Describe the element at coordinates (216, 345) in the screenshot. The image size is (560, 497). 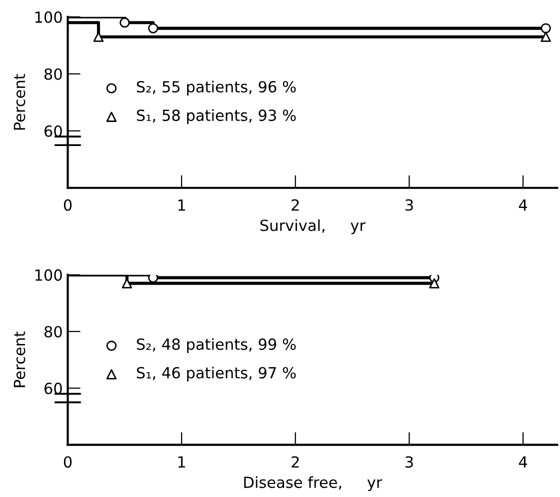
I see `legend-label: S₂, 48 patients, 99 %` at that location.